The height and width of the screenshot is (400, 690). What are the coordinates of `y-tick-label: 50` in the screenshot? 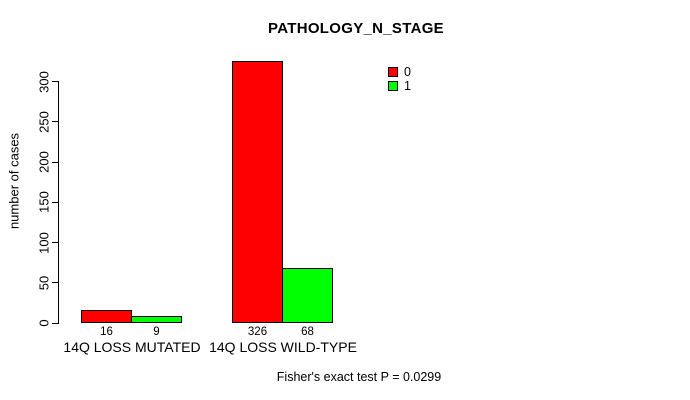 It's located at (44, 282).